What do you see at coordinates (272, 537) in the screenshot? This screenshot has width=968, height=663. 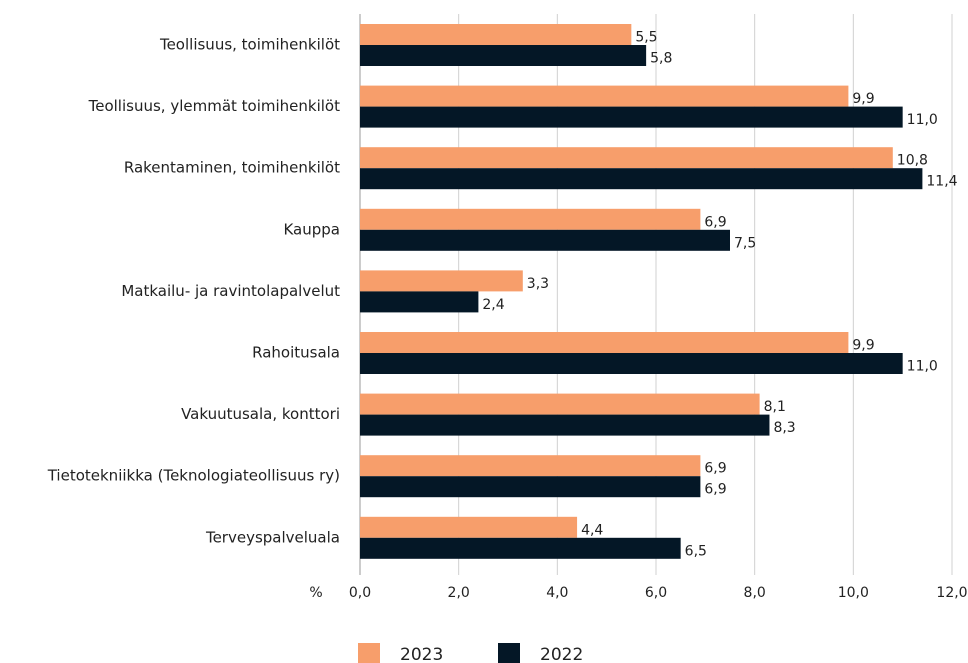 I see `y-tick-label: Terveyspalveluala` at bounding box center [272, 537].